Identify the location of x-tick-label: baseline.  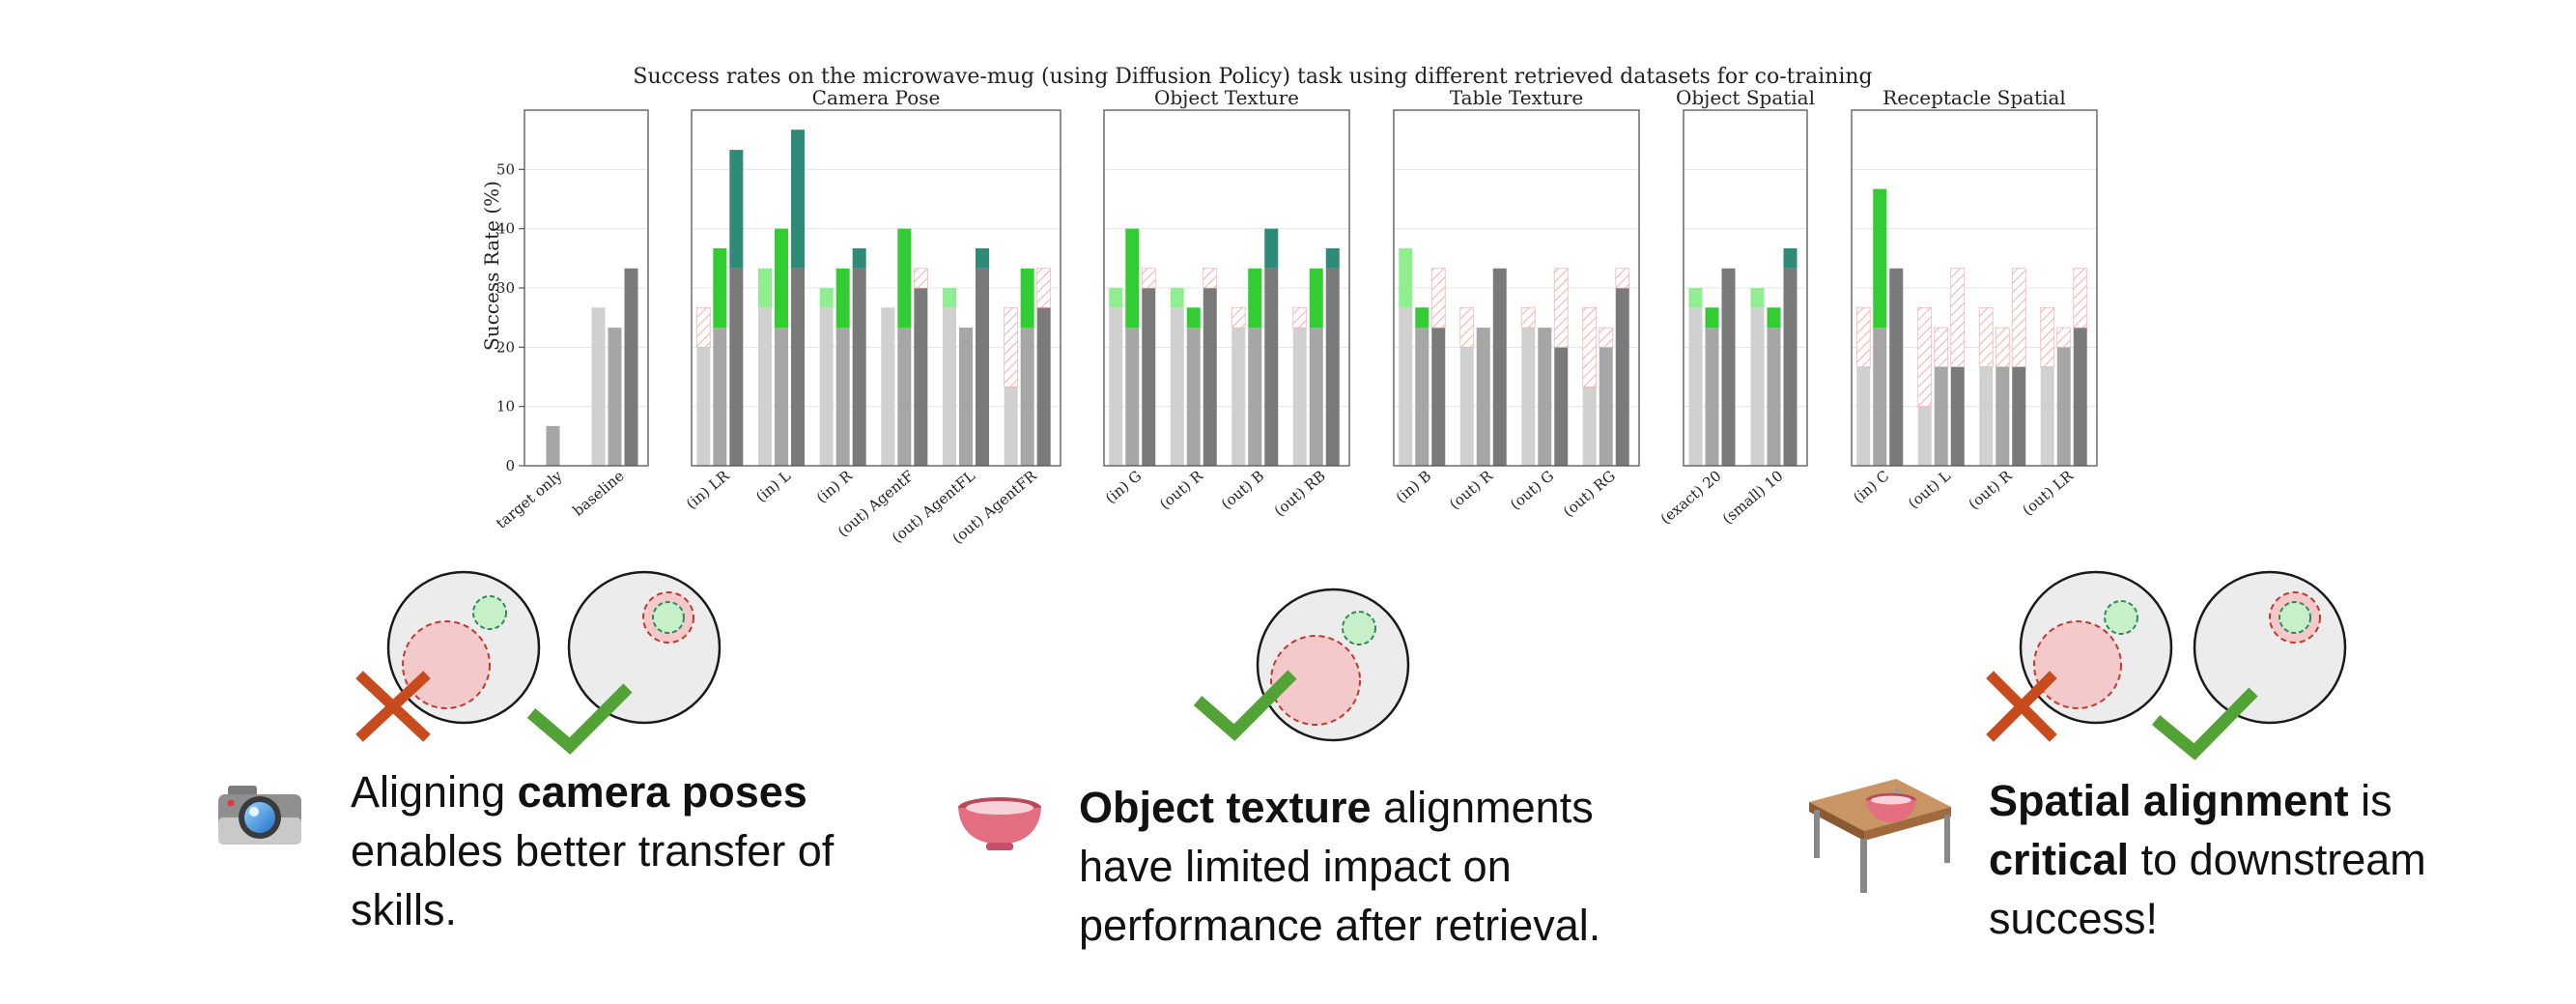
(599, 493).